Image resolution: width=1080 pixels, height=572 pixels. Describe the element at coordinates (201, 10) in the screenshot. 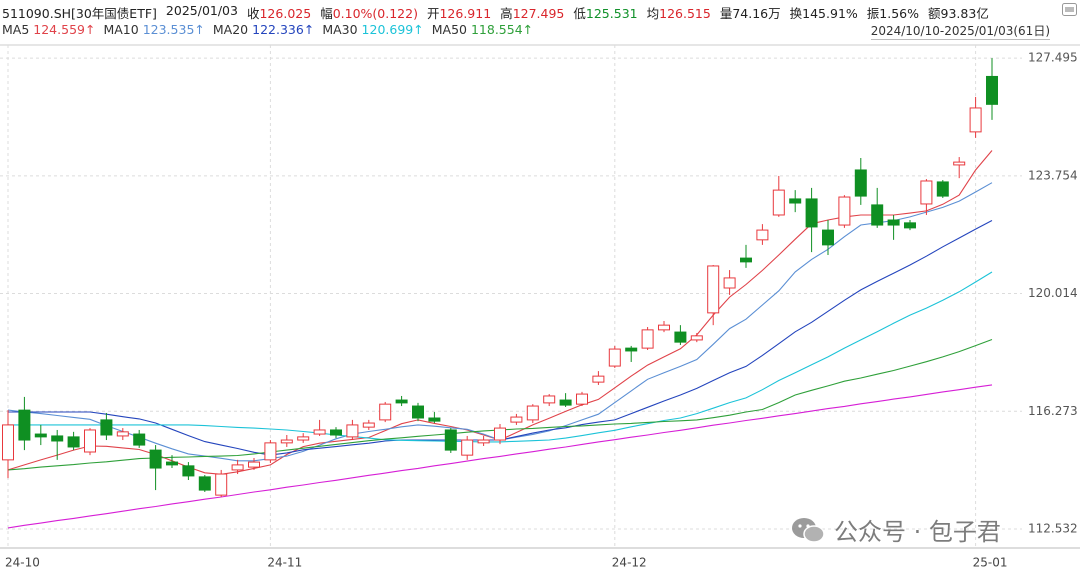

I see `quote-date: 2025/01/03` at that location.